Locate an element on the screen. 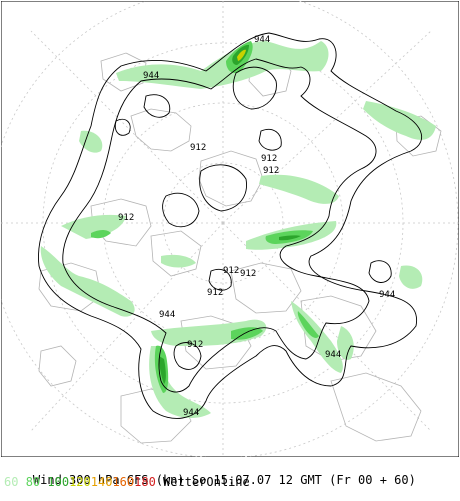 The image size is (460, 501). legend-value-180: 180 is located at coordinates (145, 482).